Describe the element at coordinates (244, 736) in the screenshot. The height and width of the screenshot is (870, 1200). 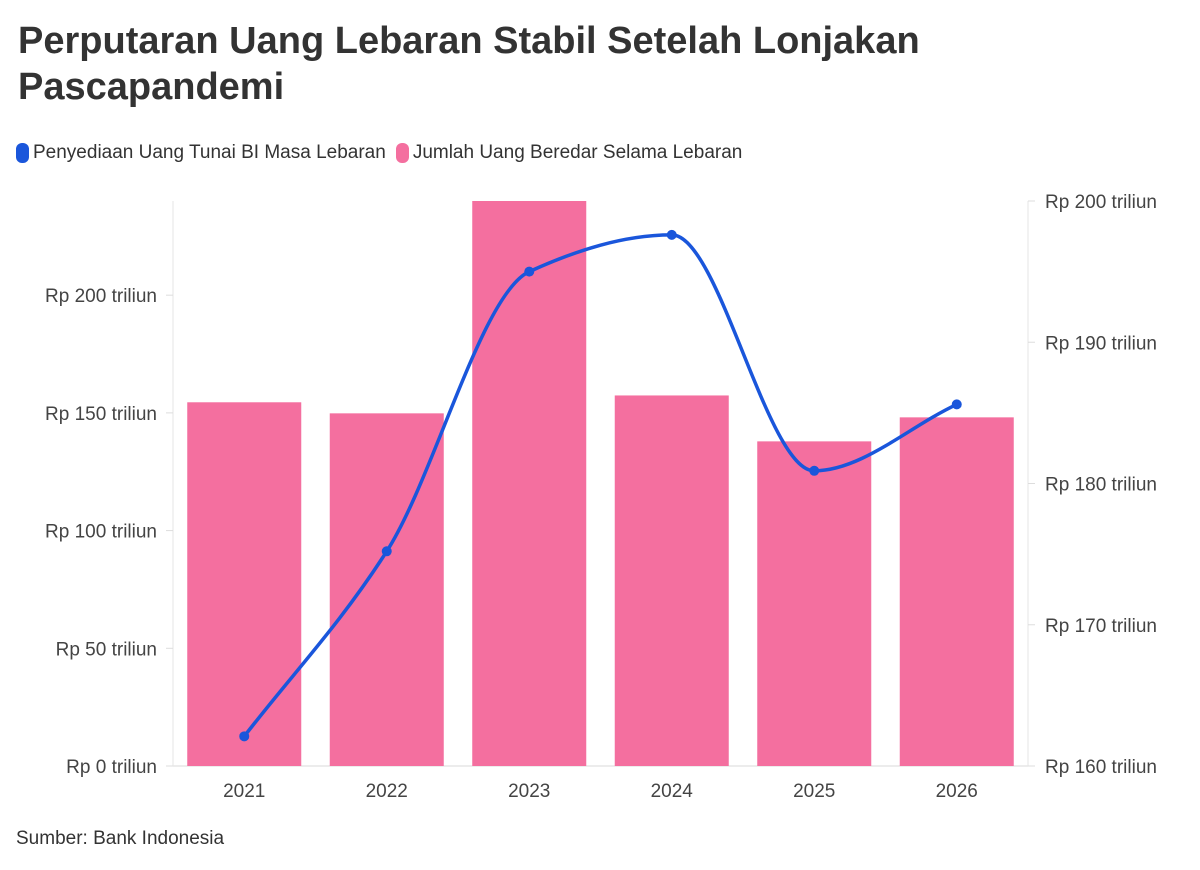
I see `line-point-2021` at that location.